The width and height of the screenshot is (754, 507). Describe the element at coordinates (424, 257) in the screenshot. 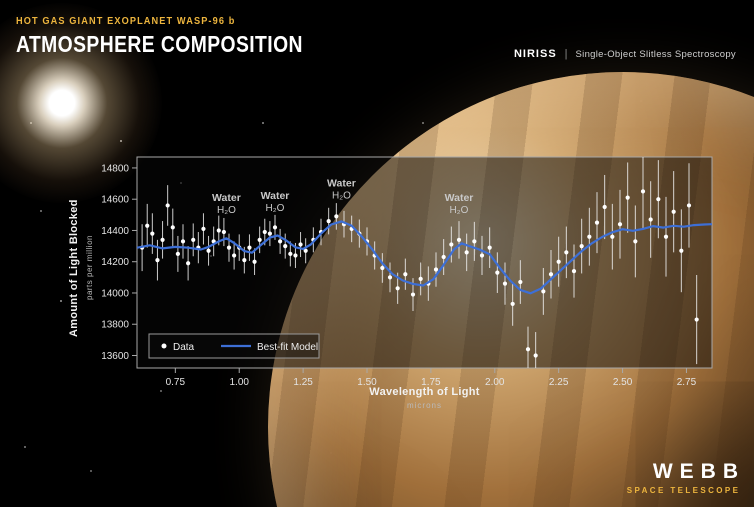

I see `best-fit-model-line` at that location.